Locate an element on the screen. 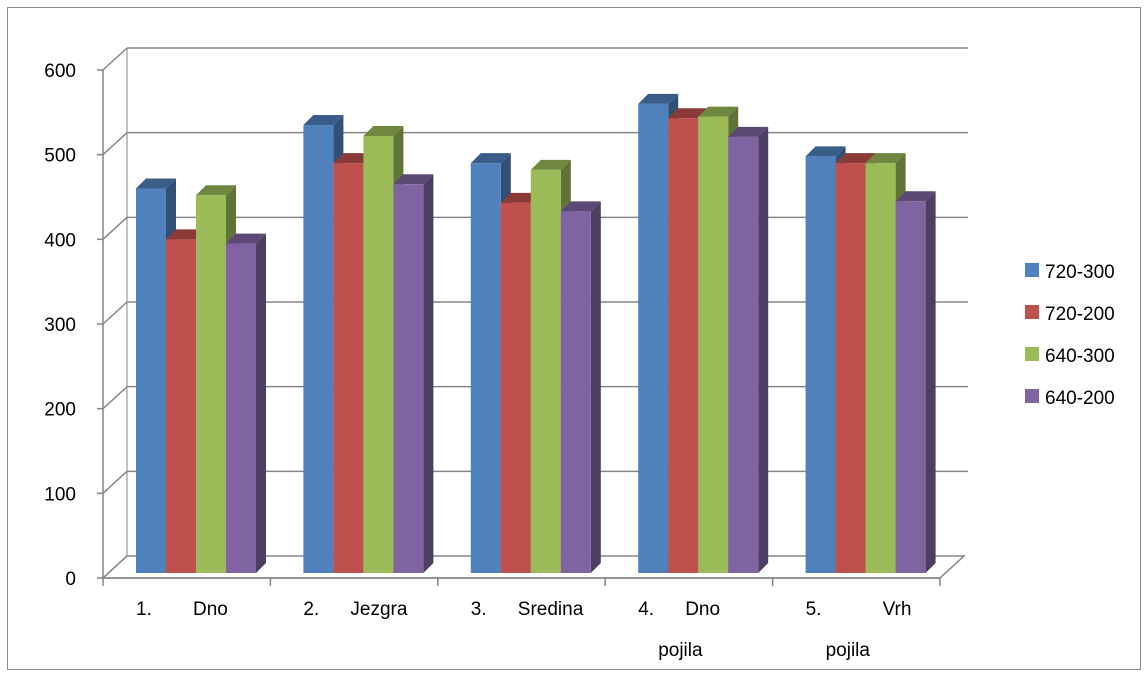 This screenshot has height=677, width=1148. x-tick-label: Sredina is located at coordinates (551, 609).